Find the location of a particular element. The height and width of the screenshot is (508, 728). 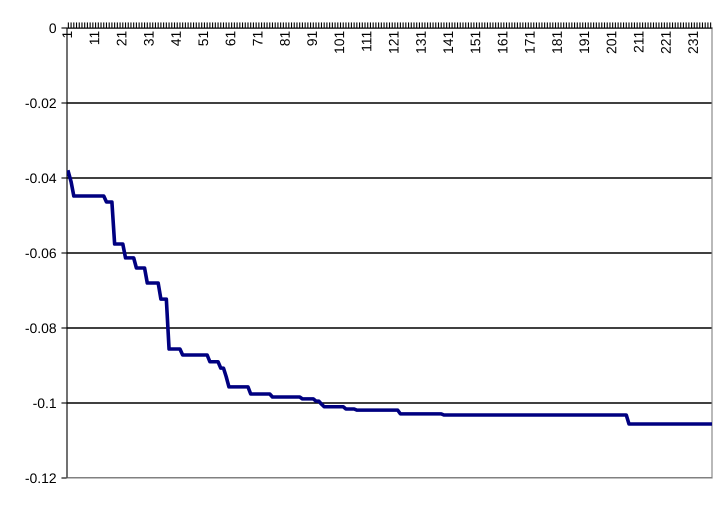

x-tick-label: 151 is located at coordinates (475, 42).